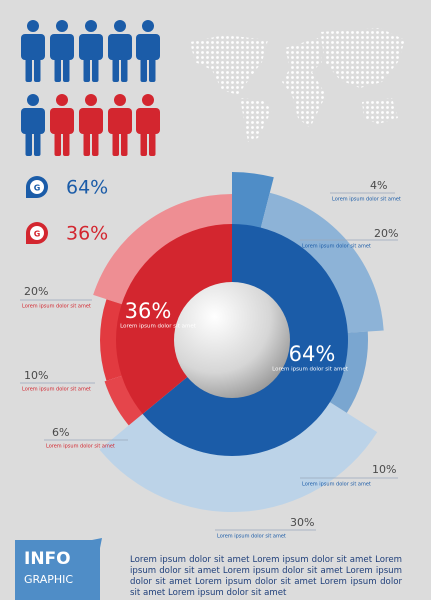 The width and height of the screenshot is (431, 600). What do you see at coordinates (302, 522) in the screenshot?
I see `outer-value-label: 30%` at bounding box center [302, 522].